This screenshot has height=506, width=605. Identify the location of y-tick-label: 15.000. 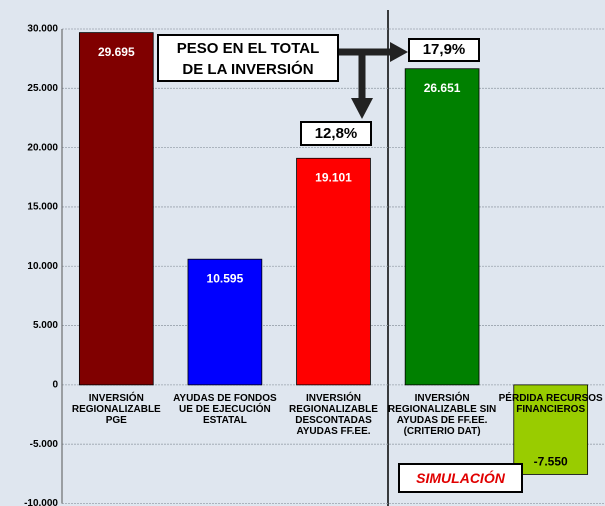
(42, 207).